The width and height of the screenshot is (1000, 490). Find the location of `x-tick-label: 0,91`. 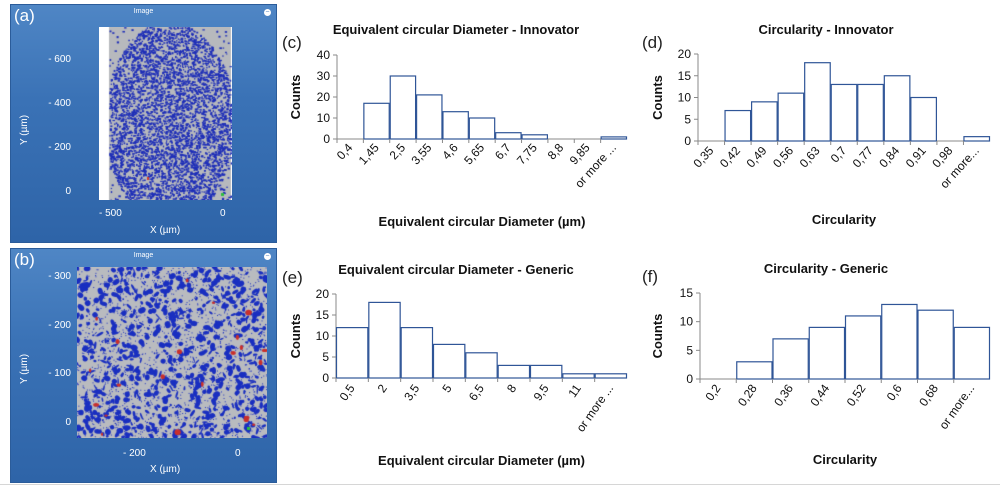

x-tick-label: 0,91 is located at coordinates (916, 156).